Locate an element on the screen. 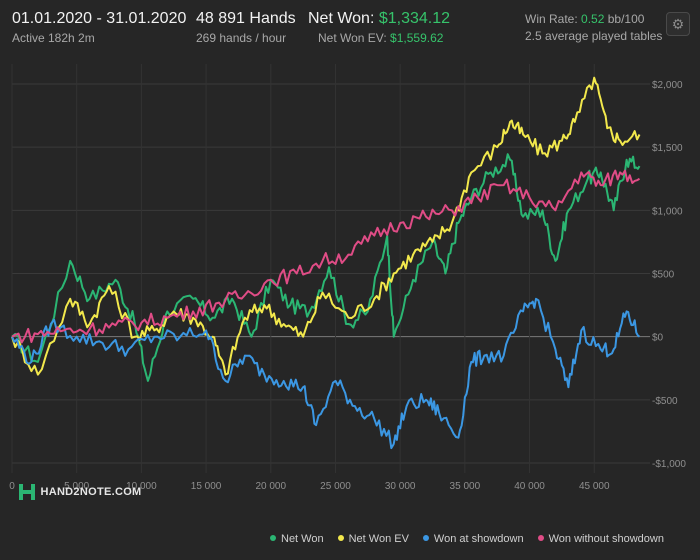 The image size is (700, 560). x-tick-label: 35 000 is located at coordinates (465, 486).